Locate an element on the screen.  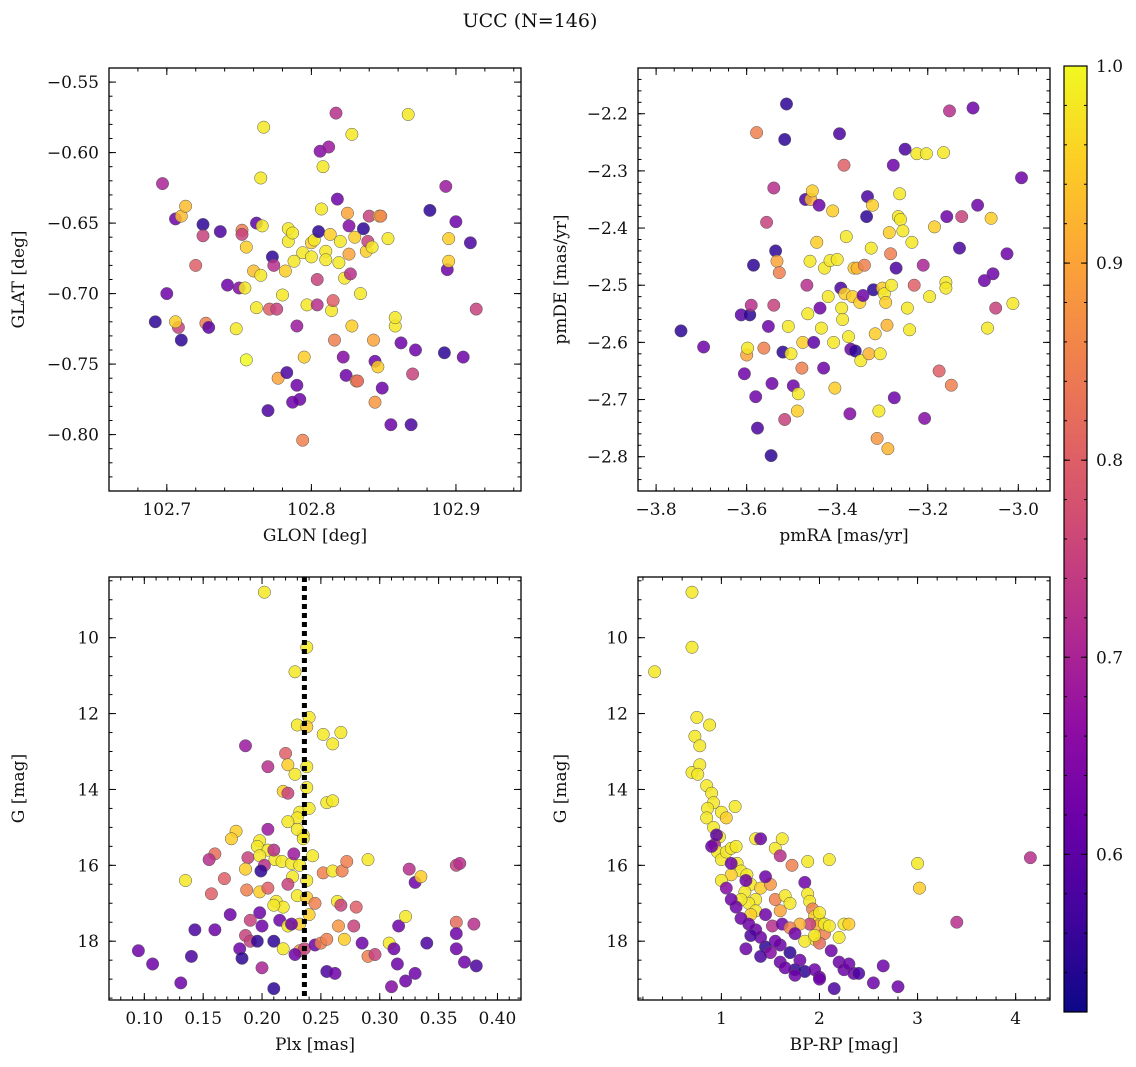
y-tick-label: 12 is located at coordinates (88, 715).